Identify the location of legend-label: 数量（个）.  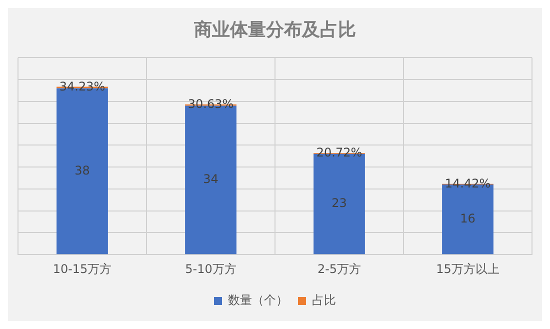
(258, 300).